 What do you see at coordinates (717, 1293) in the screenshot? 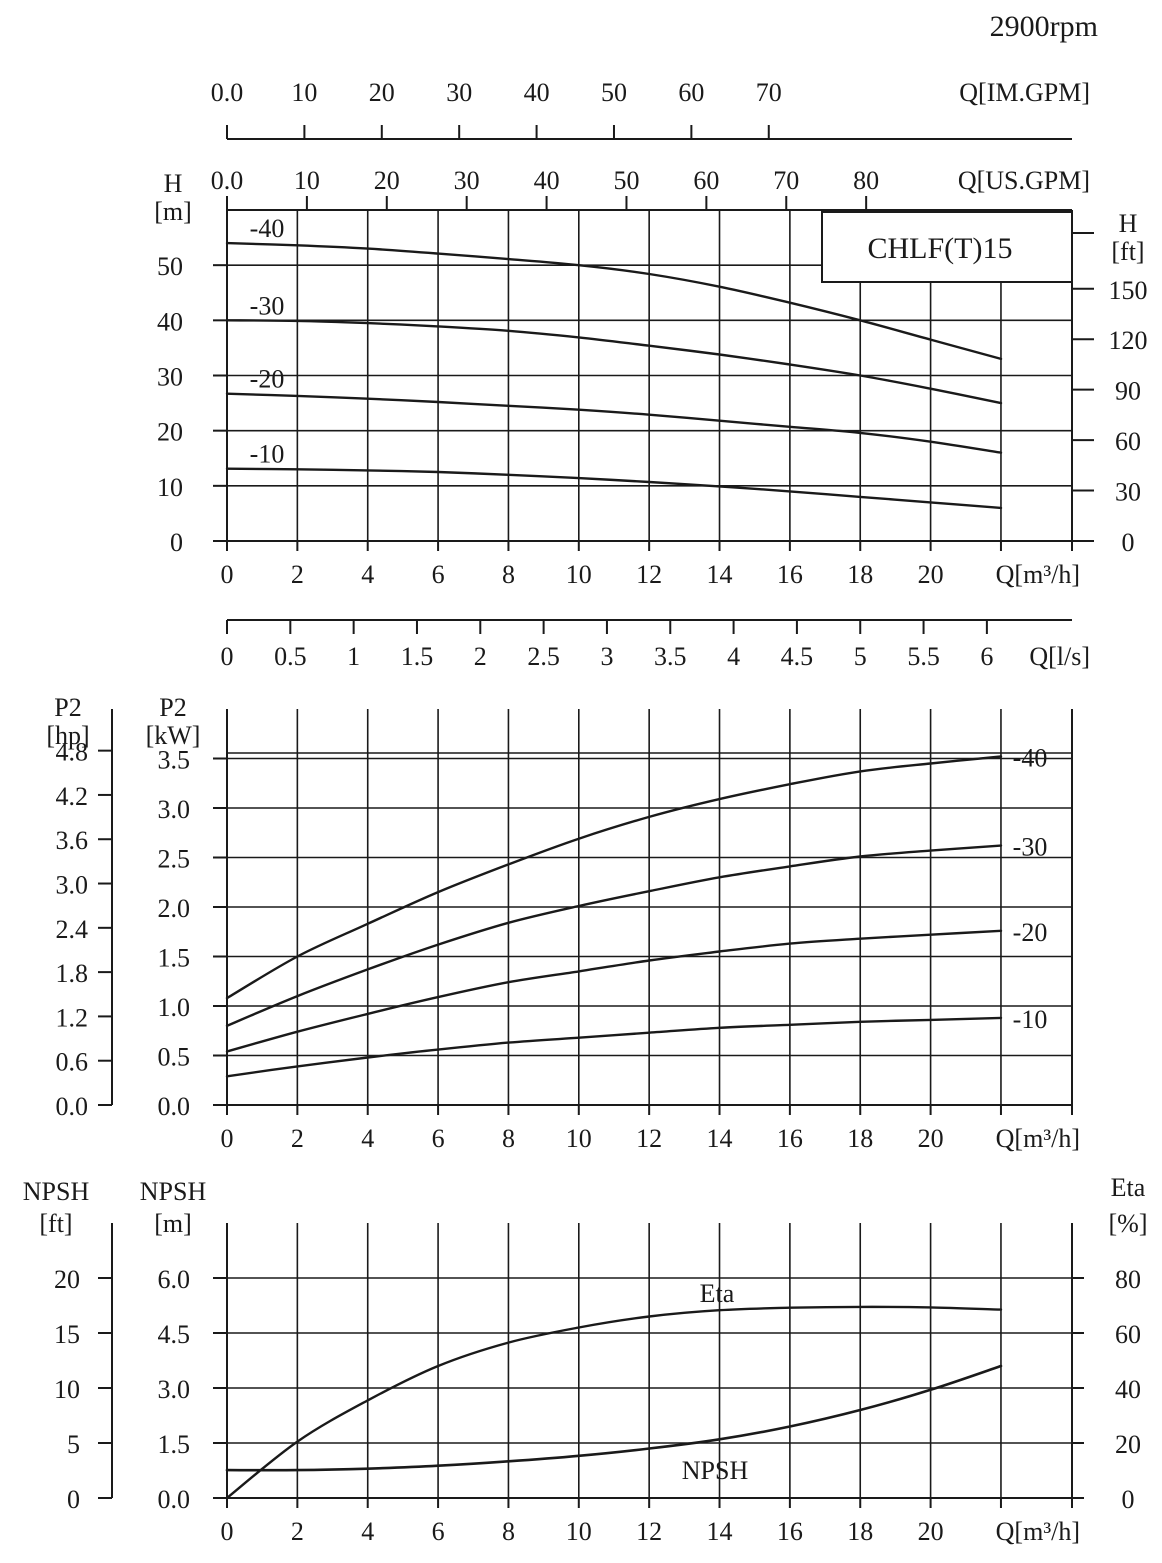
I see `eta-curve-label: Eta` at bounding box center [717, 1293].